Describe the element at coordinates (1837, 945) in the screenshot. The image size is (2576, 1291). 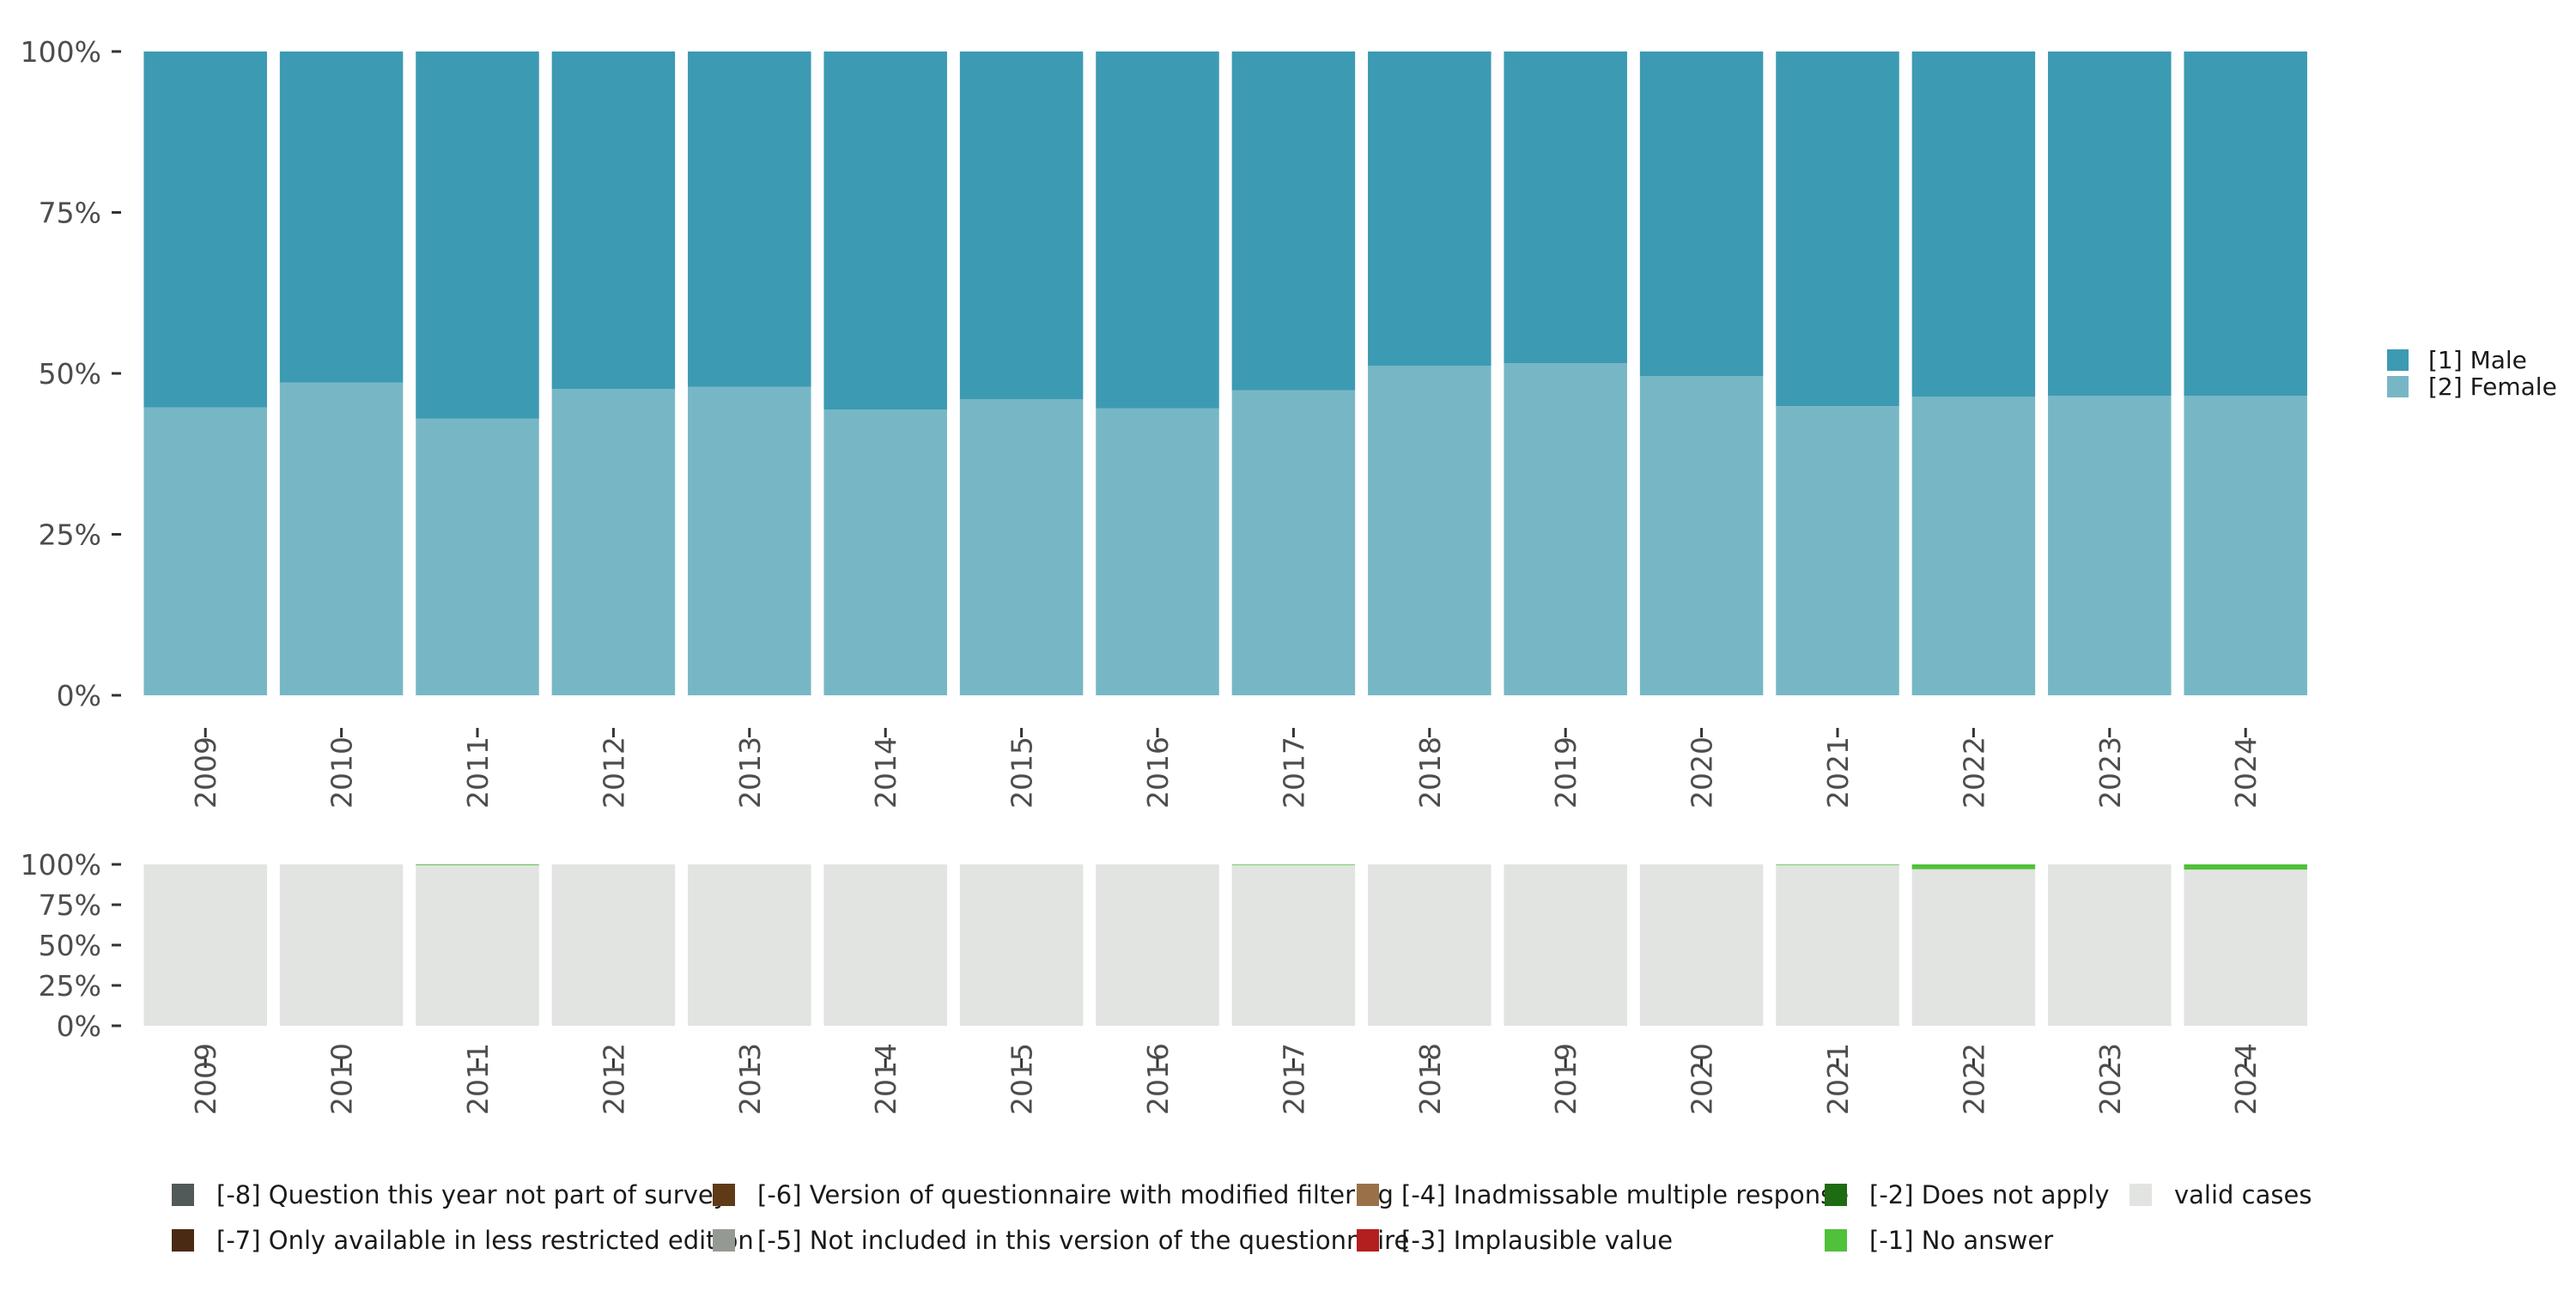
I see `bar-valid-cases-2021` at that location.